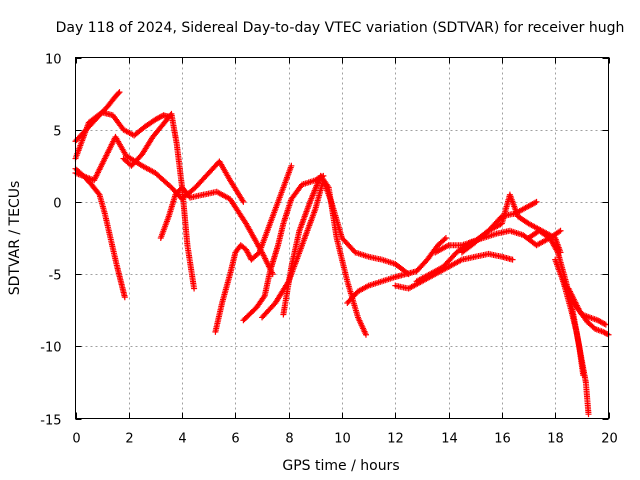 This screenshot has height=480, width=640. Describe the element at coordinates (76, 439) in the screenshot. I see `x-tick-label: 0` at that location.